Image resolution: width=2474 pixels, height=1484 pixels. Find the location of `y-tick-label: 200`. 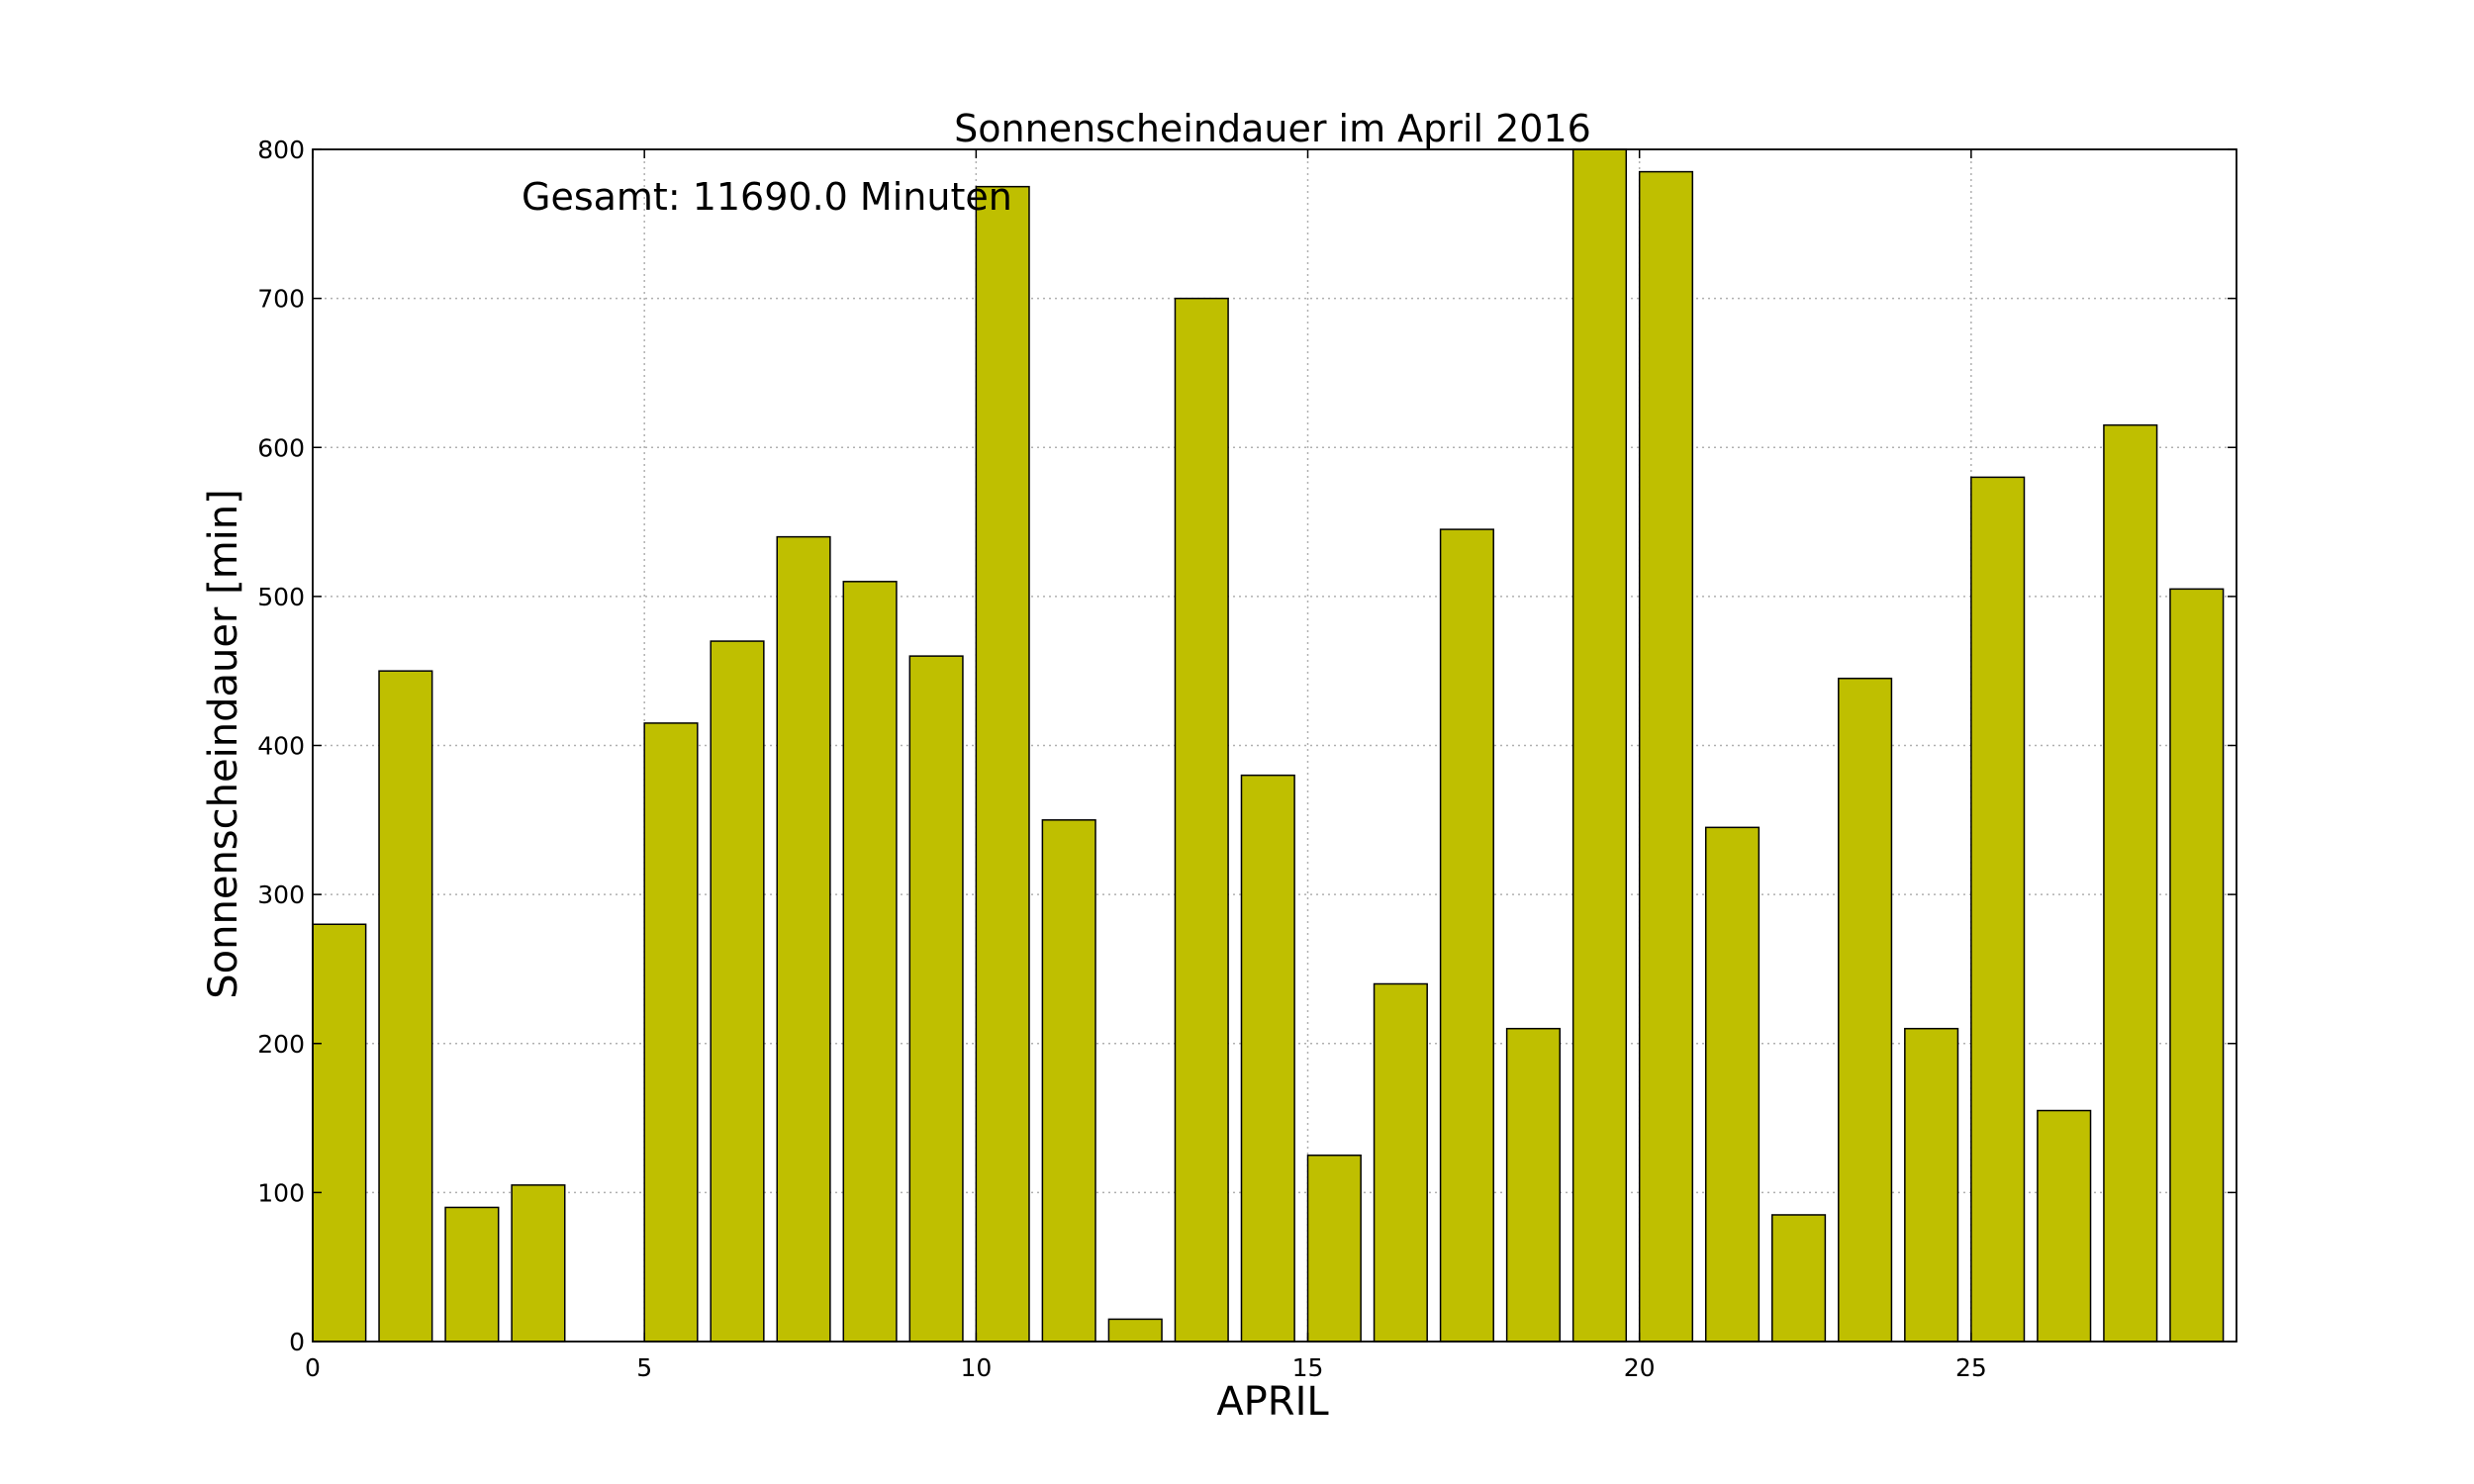

y-tick-label: 200 is located at coordinates (281, 1044).